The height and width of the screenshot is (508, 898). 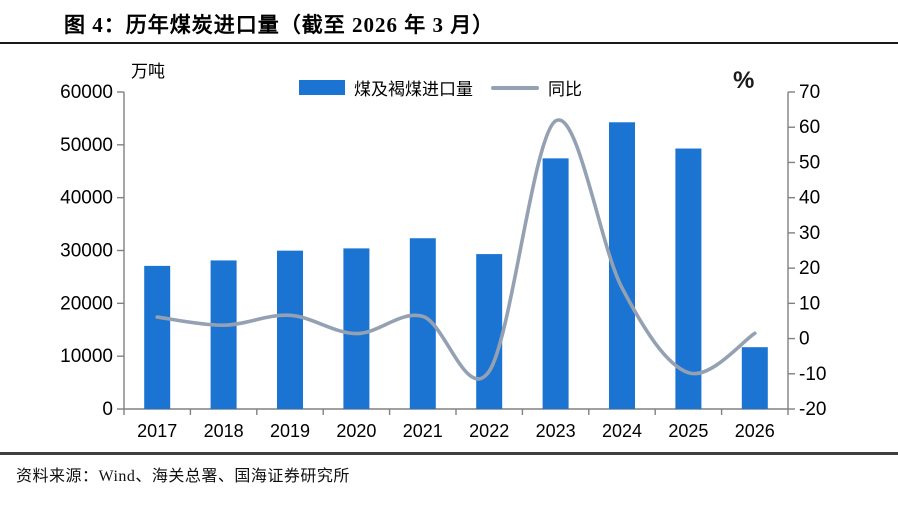 I want to click on x-axis-label-2022: 2022, so click(x=489, y=431).